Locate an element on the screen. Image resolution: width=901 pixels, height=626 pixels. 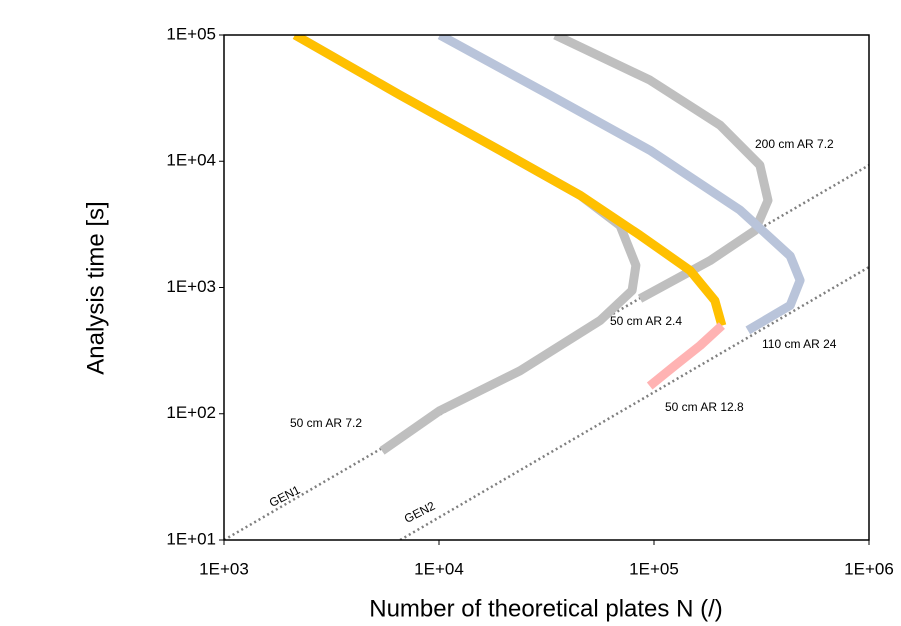
series-label: 50 cm AR 12.8 is located at coordinates (704, 407).